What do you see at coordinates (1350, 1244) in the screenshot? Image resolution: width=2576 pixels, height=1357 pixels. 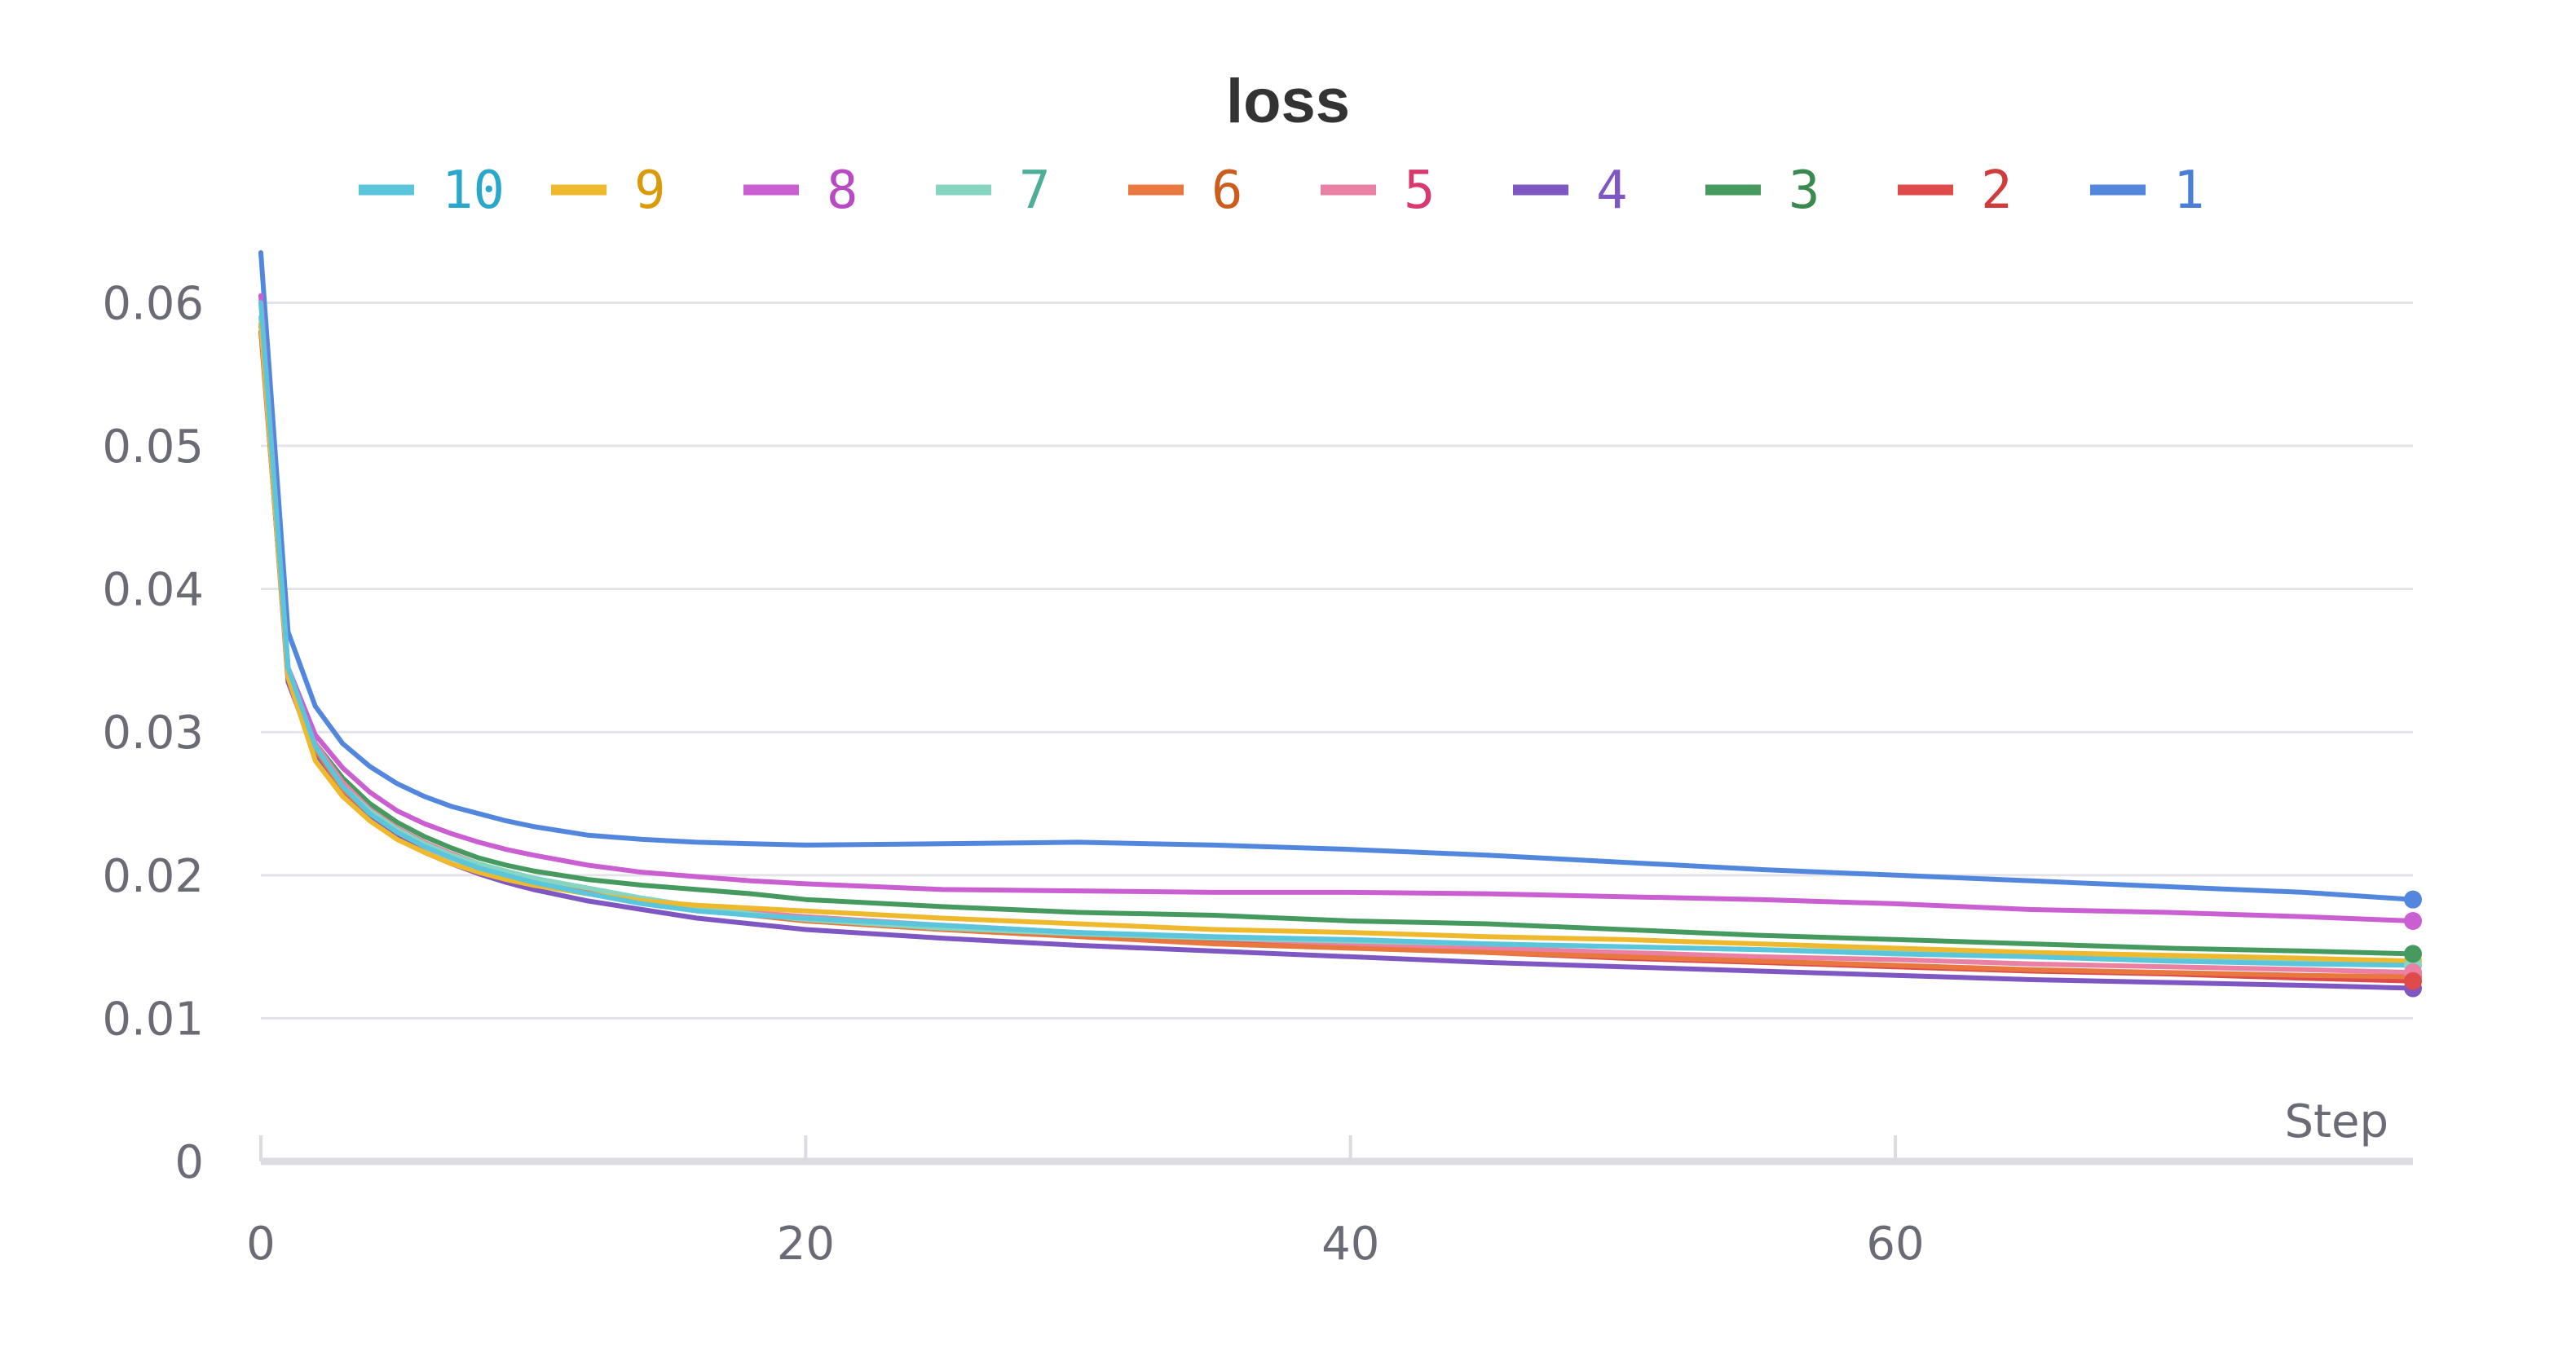 I see `x-tick-label: 40` at bounding box center [1350, 1244].